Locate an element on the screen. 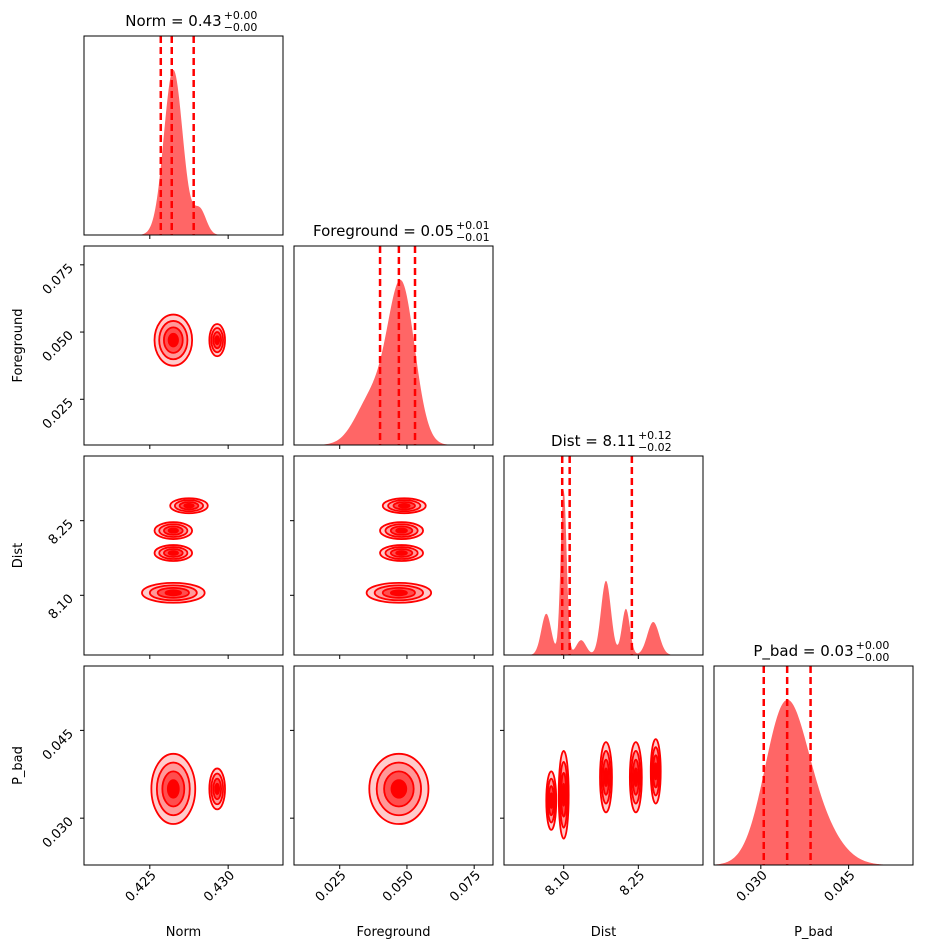 The image size is (927, 950). y-axis-label-Dist: Dist is located at coordinates (18, 556).